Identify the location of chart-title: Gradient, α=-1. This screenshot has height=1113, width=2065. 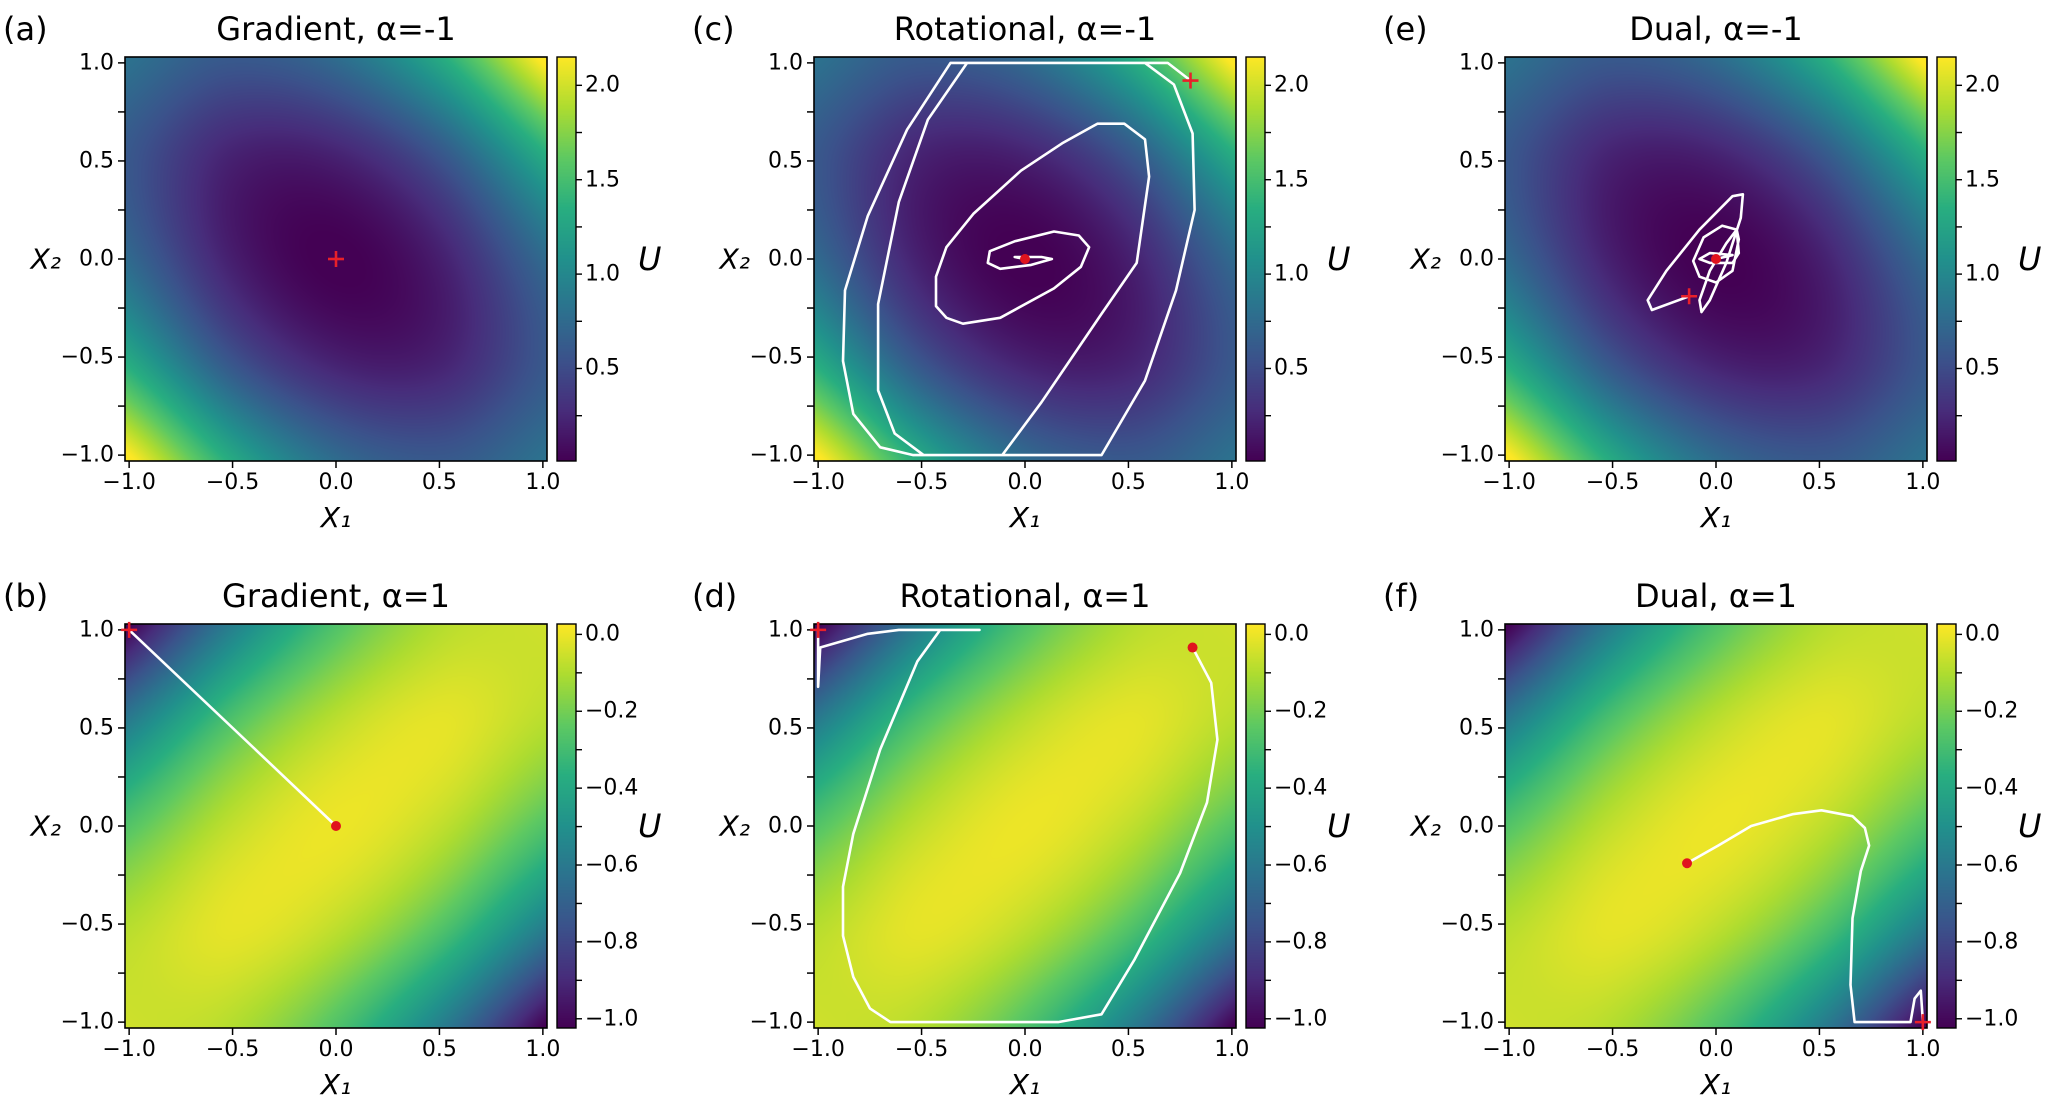
(336, 29).